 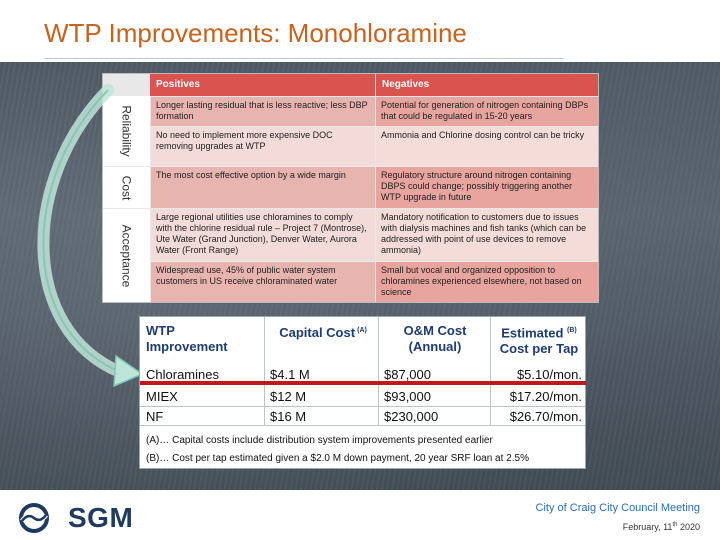 What do you see at coordinates (549, 374) in the screenshot?
I see `table-row-tap: $5.10/mon.` at bounding box center [549, 374].